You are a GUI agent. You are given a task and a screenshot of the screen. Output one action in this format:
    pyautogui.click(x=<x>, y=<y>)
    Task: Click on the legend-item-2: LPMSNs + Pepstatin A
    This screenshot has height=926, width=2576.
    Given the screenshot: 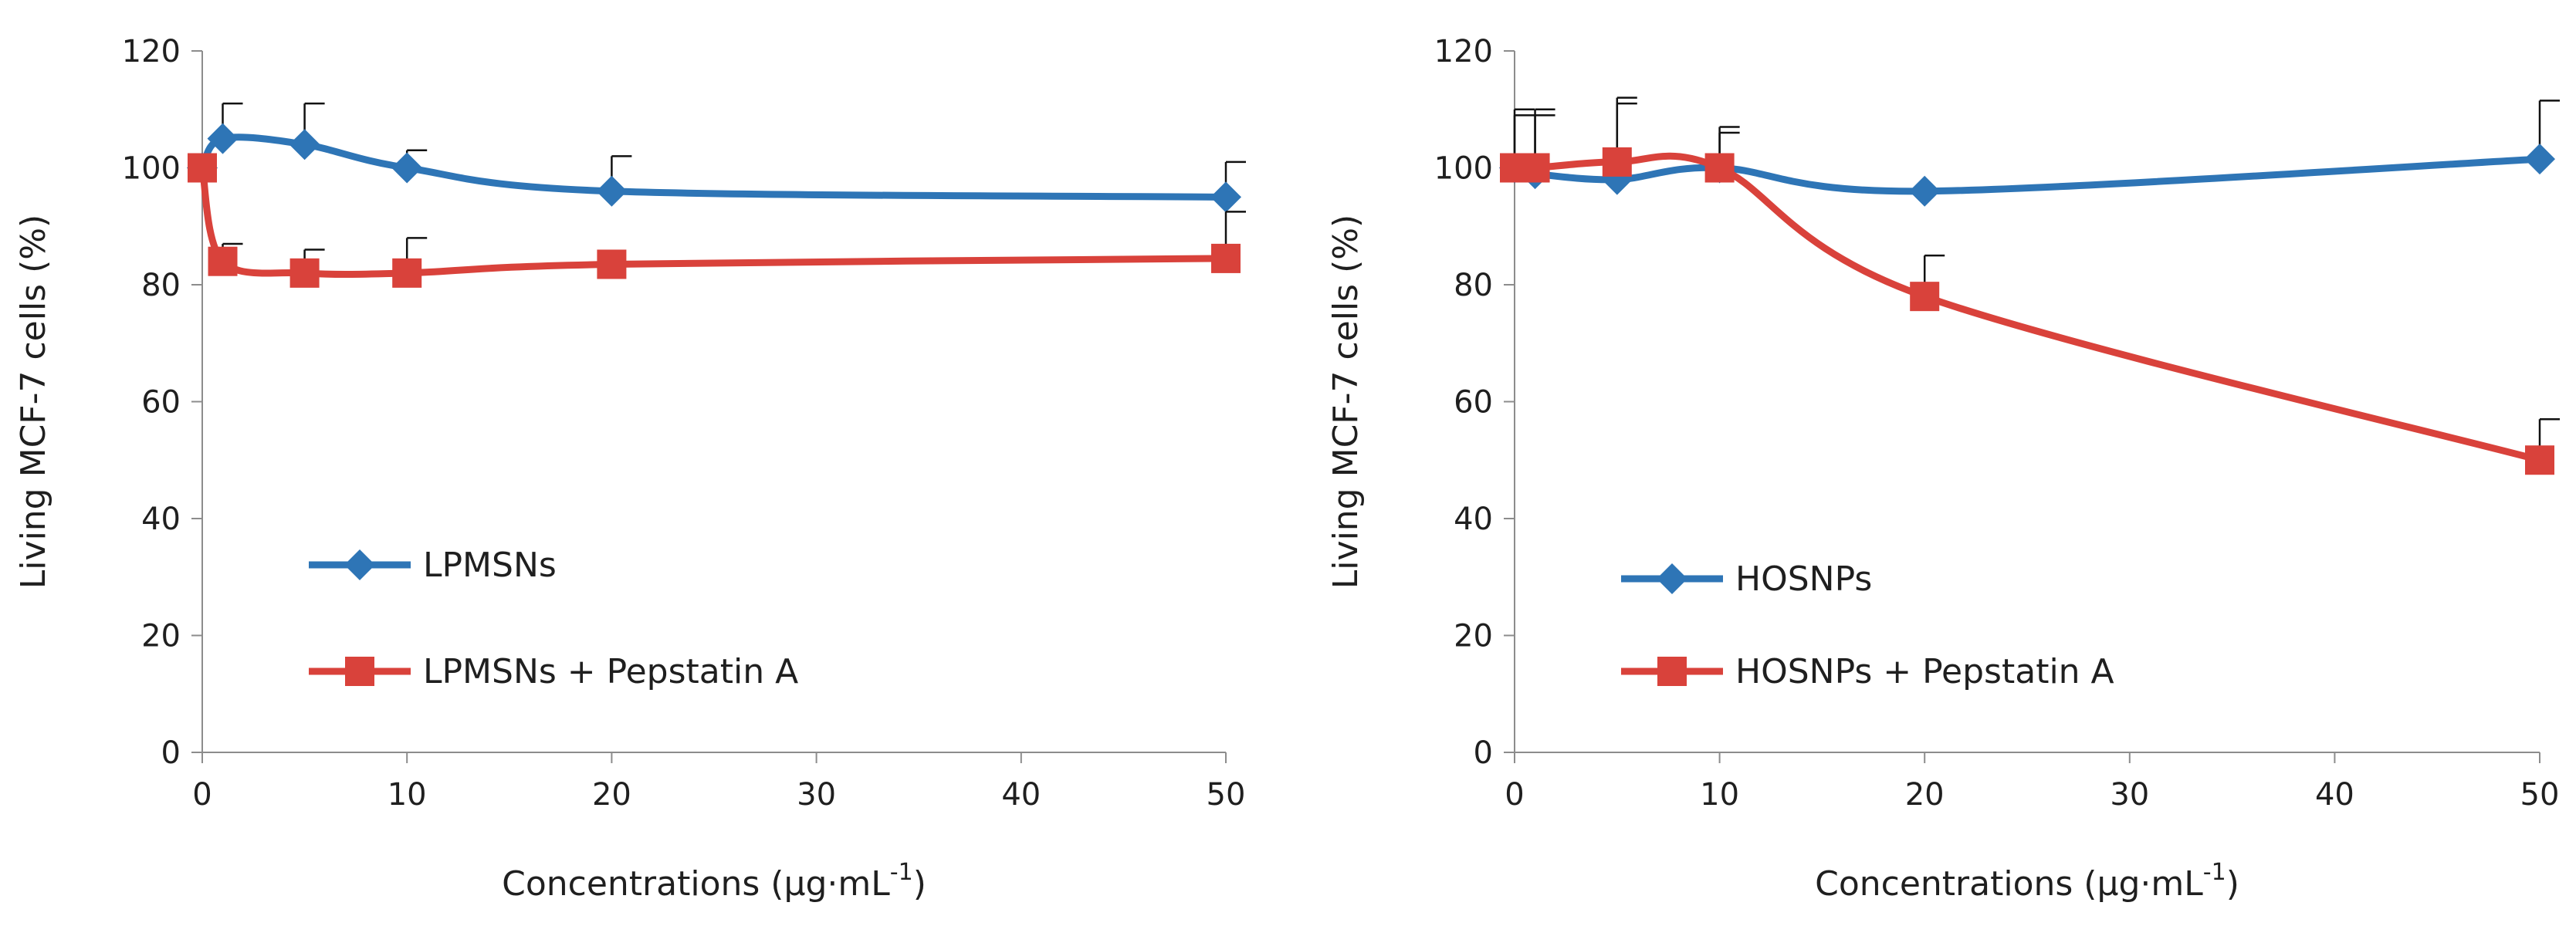 What is the action you would take?
    pyautogui.click(x=553, y=671)
    